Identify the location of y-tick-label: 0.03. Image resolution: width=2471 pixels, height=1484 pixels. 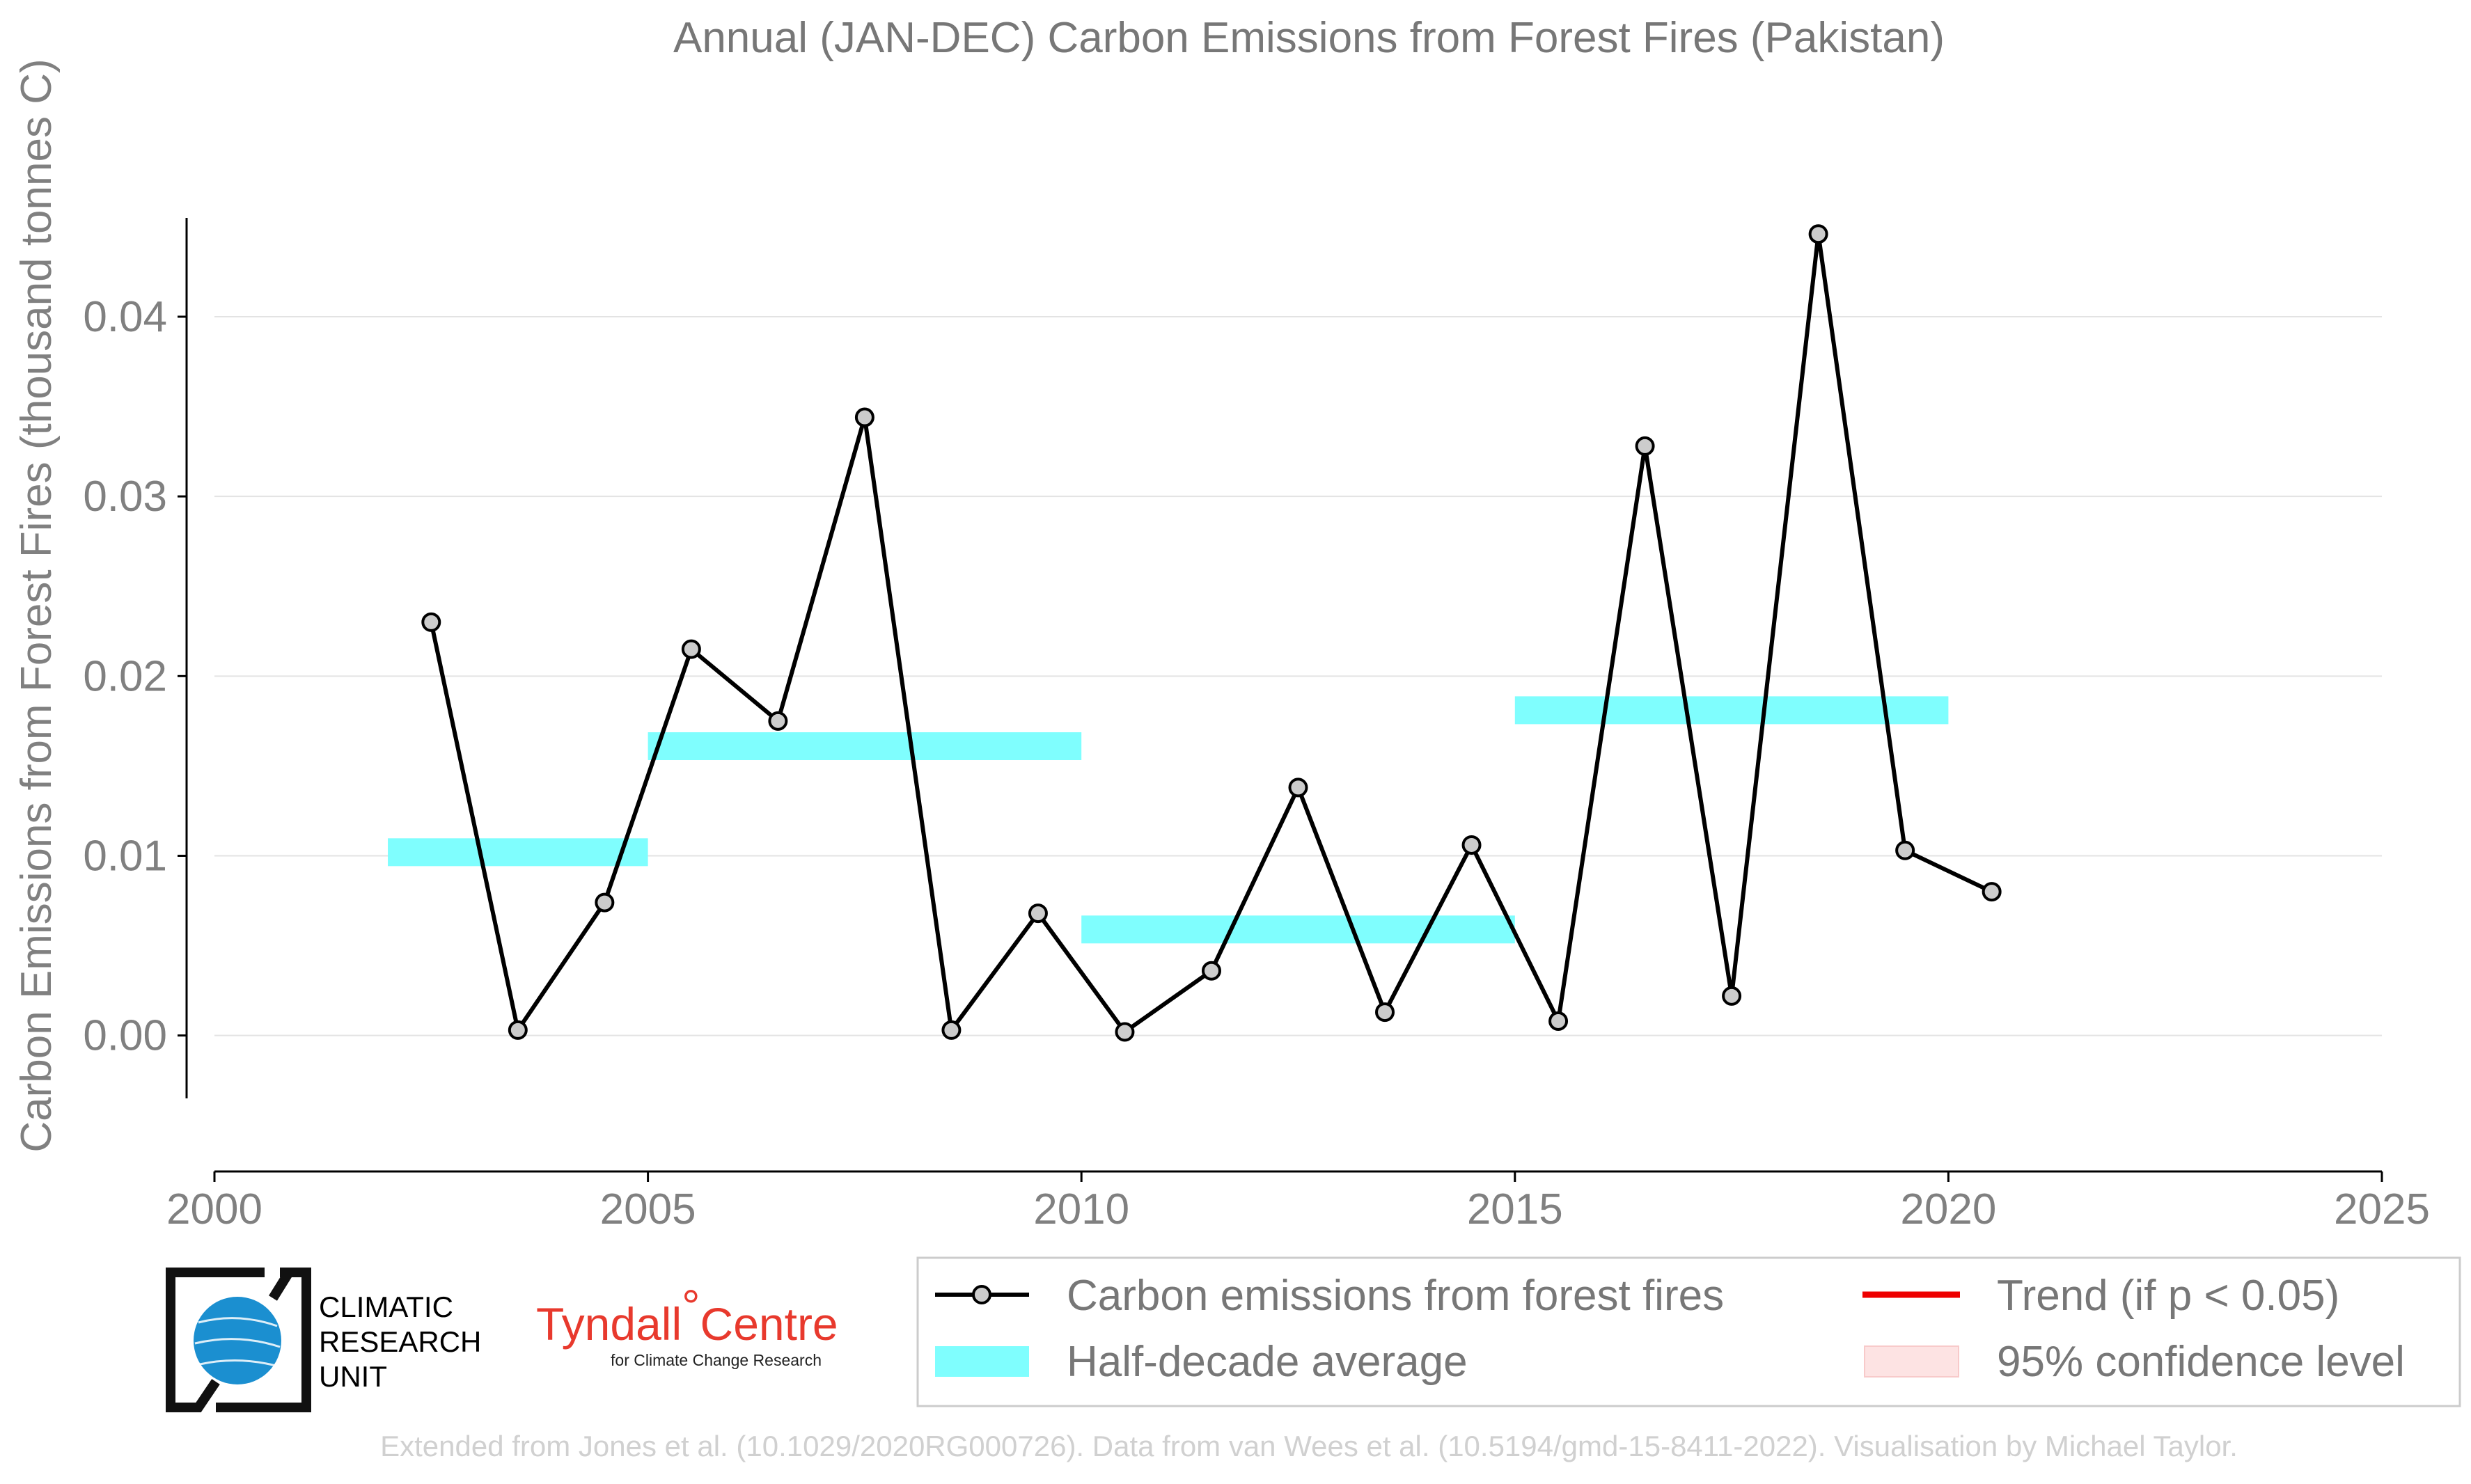
(125, 497).